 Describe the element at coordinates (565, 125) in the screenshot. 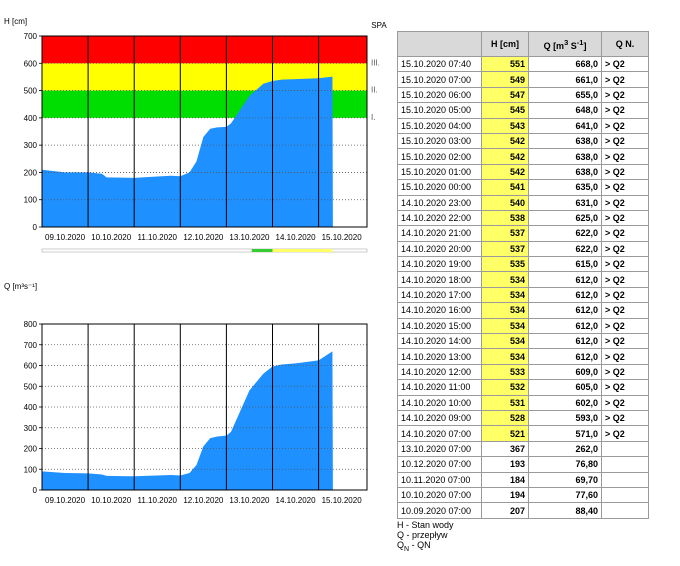

I see `cell-q: 641,0` at that location.